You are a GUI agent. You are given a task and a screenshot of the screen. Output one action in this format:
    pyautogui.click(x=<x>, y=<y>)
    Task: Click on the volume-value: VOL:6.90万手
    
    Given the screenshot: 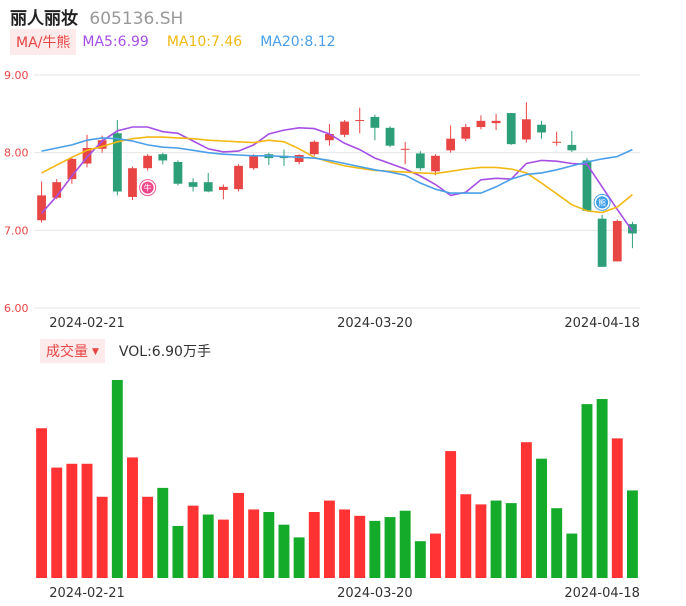 What is the action you would take?
    pyautogui.click(x=164, y=352)
    